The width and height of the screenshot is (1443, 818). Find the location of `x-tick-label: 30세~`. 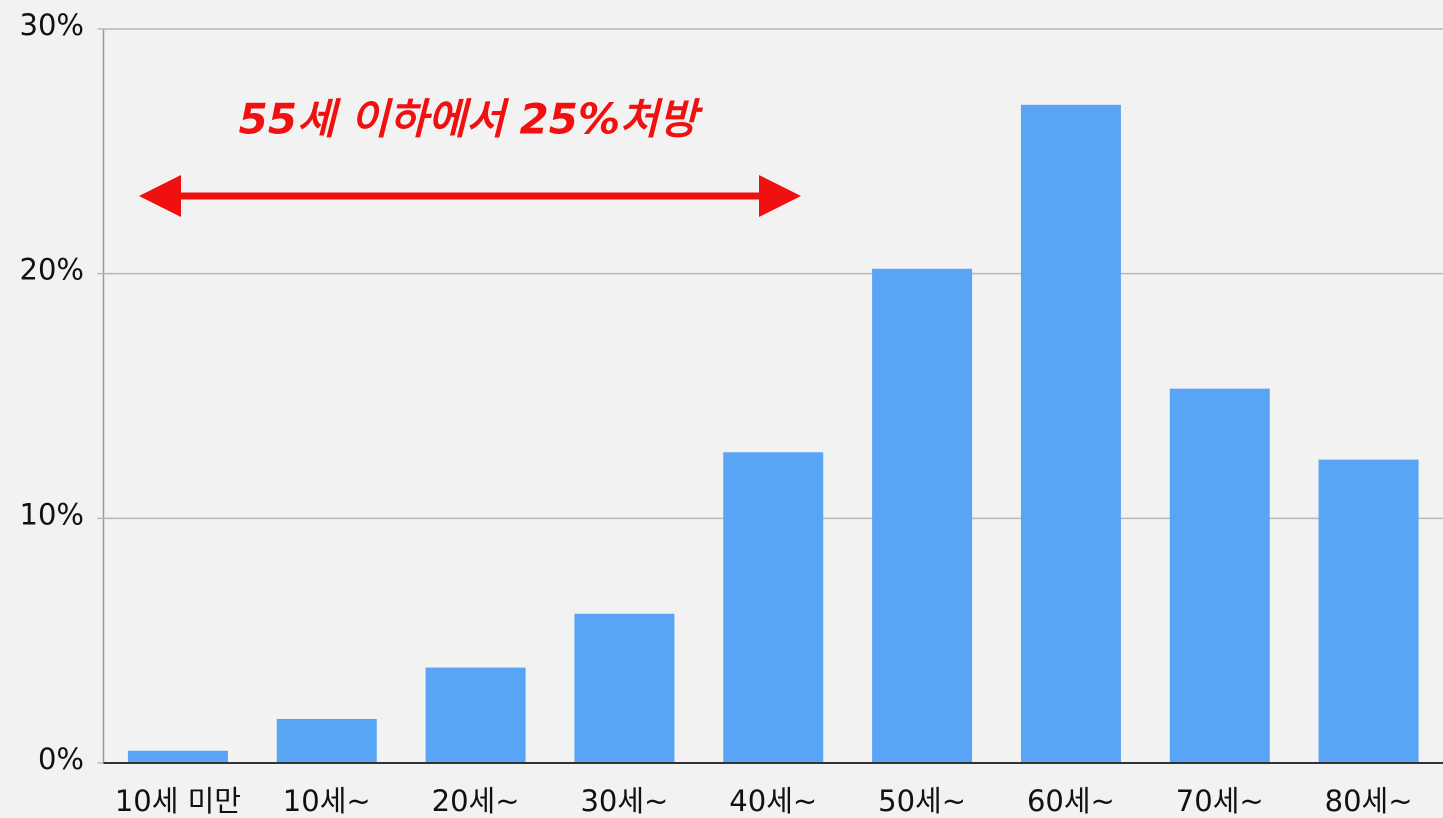

x-tick-label: 30세~ is located at coordinates (624, 801).